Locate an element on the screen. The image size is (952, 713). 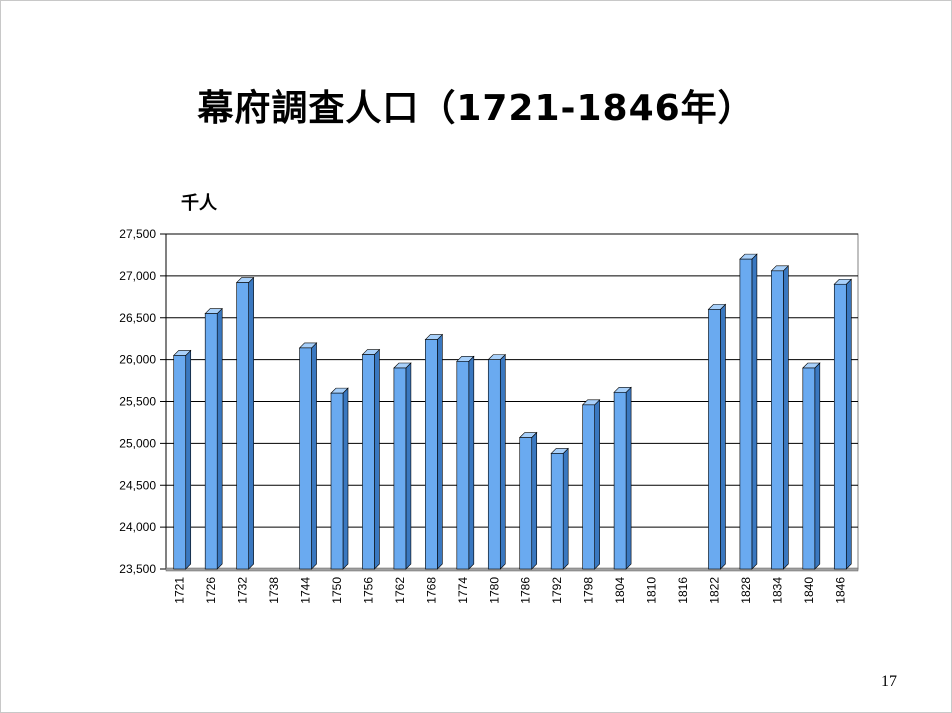
y-tick-label: 23,500 is located at coordinates (137, 569).